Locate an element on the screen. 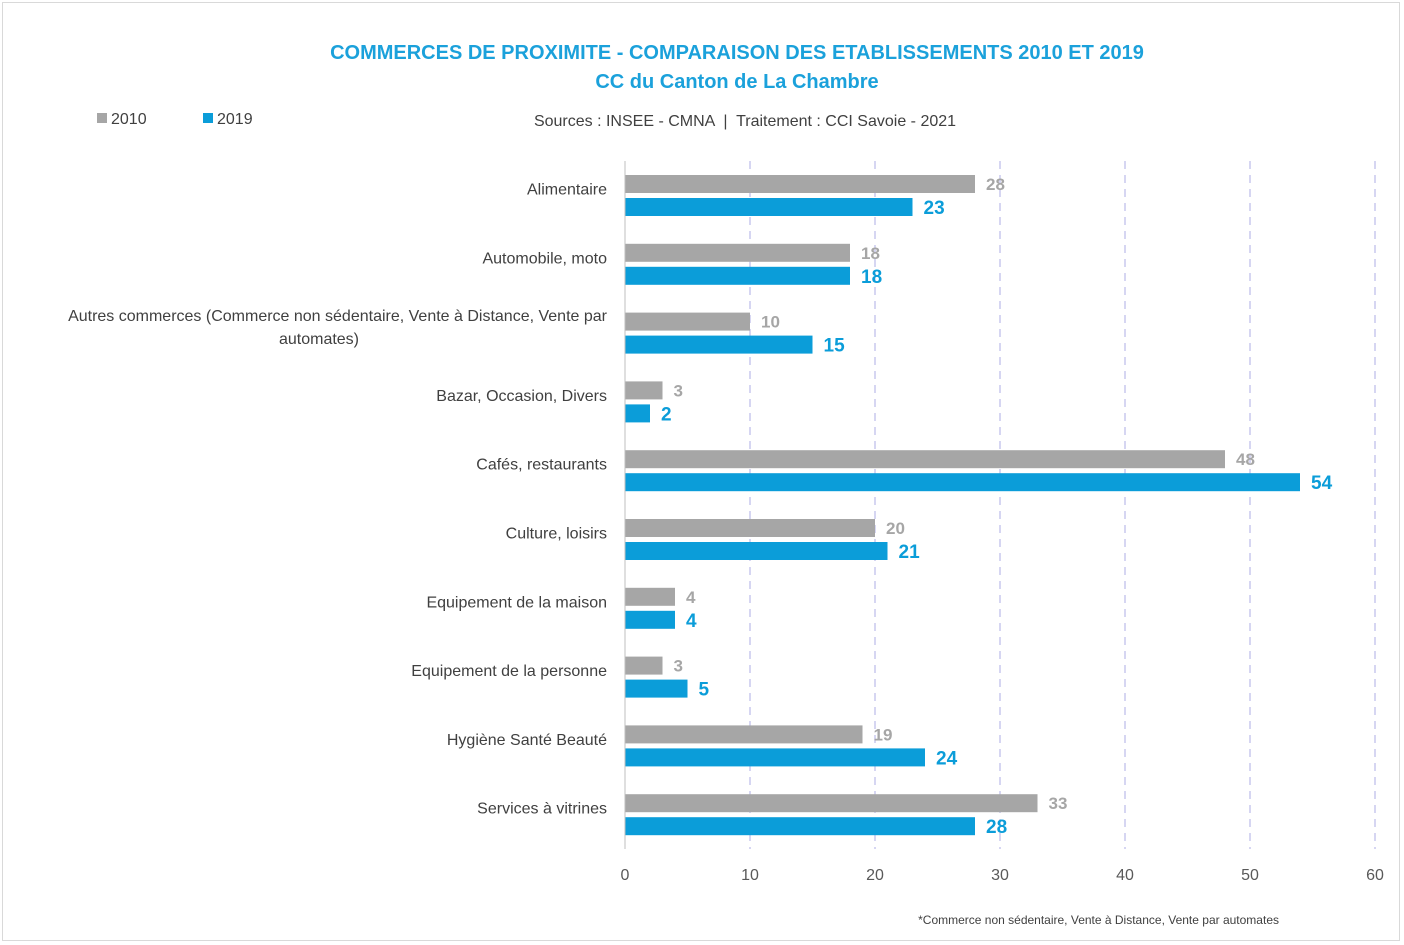  data-label-2010: 4 is located at coordinates (691, 597).